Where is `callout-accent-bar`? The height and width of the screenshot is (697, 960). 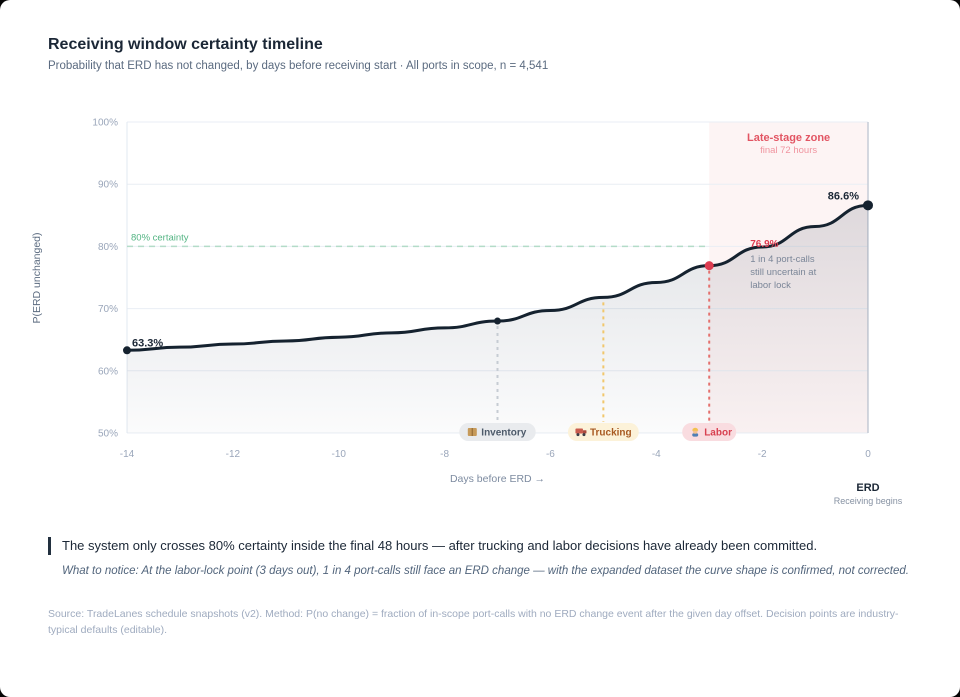
callout-accent-bar is located at coordinates (49, 546).